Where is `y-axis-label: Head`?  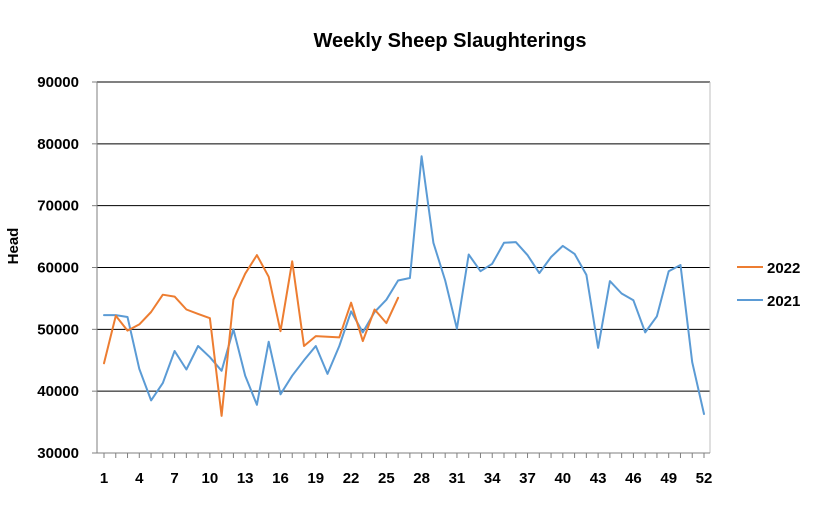 y-axis-label: Head is located at coordinates (13, 246).